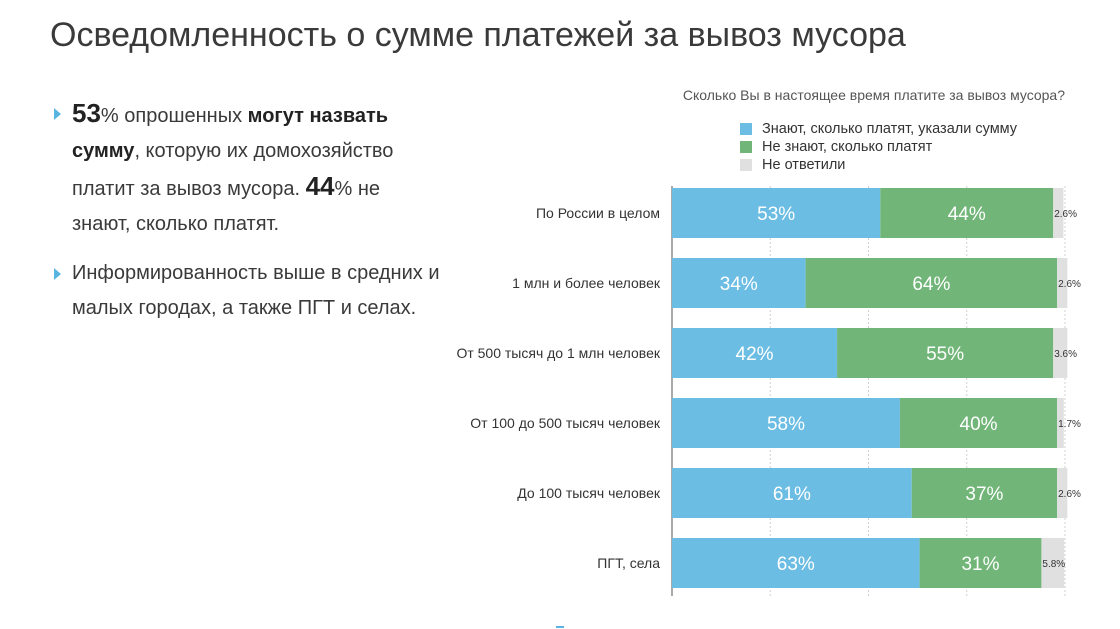  What do you see at coordinates (890, 129) in the screenshot?
I see `legend-label: Знают, сколько платят, указали сумму` at bounding box center [890, 129].